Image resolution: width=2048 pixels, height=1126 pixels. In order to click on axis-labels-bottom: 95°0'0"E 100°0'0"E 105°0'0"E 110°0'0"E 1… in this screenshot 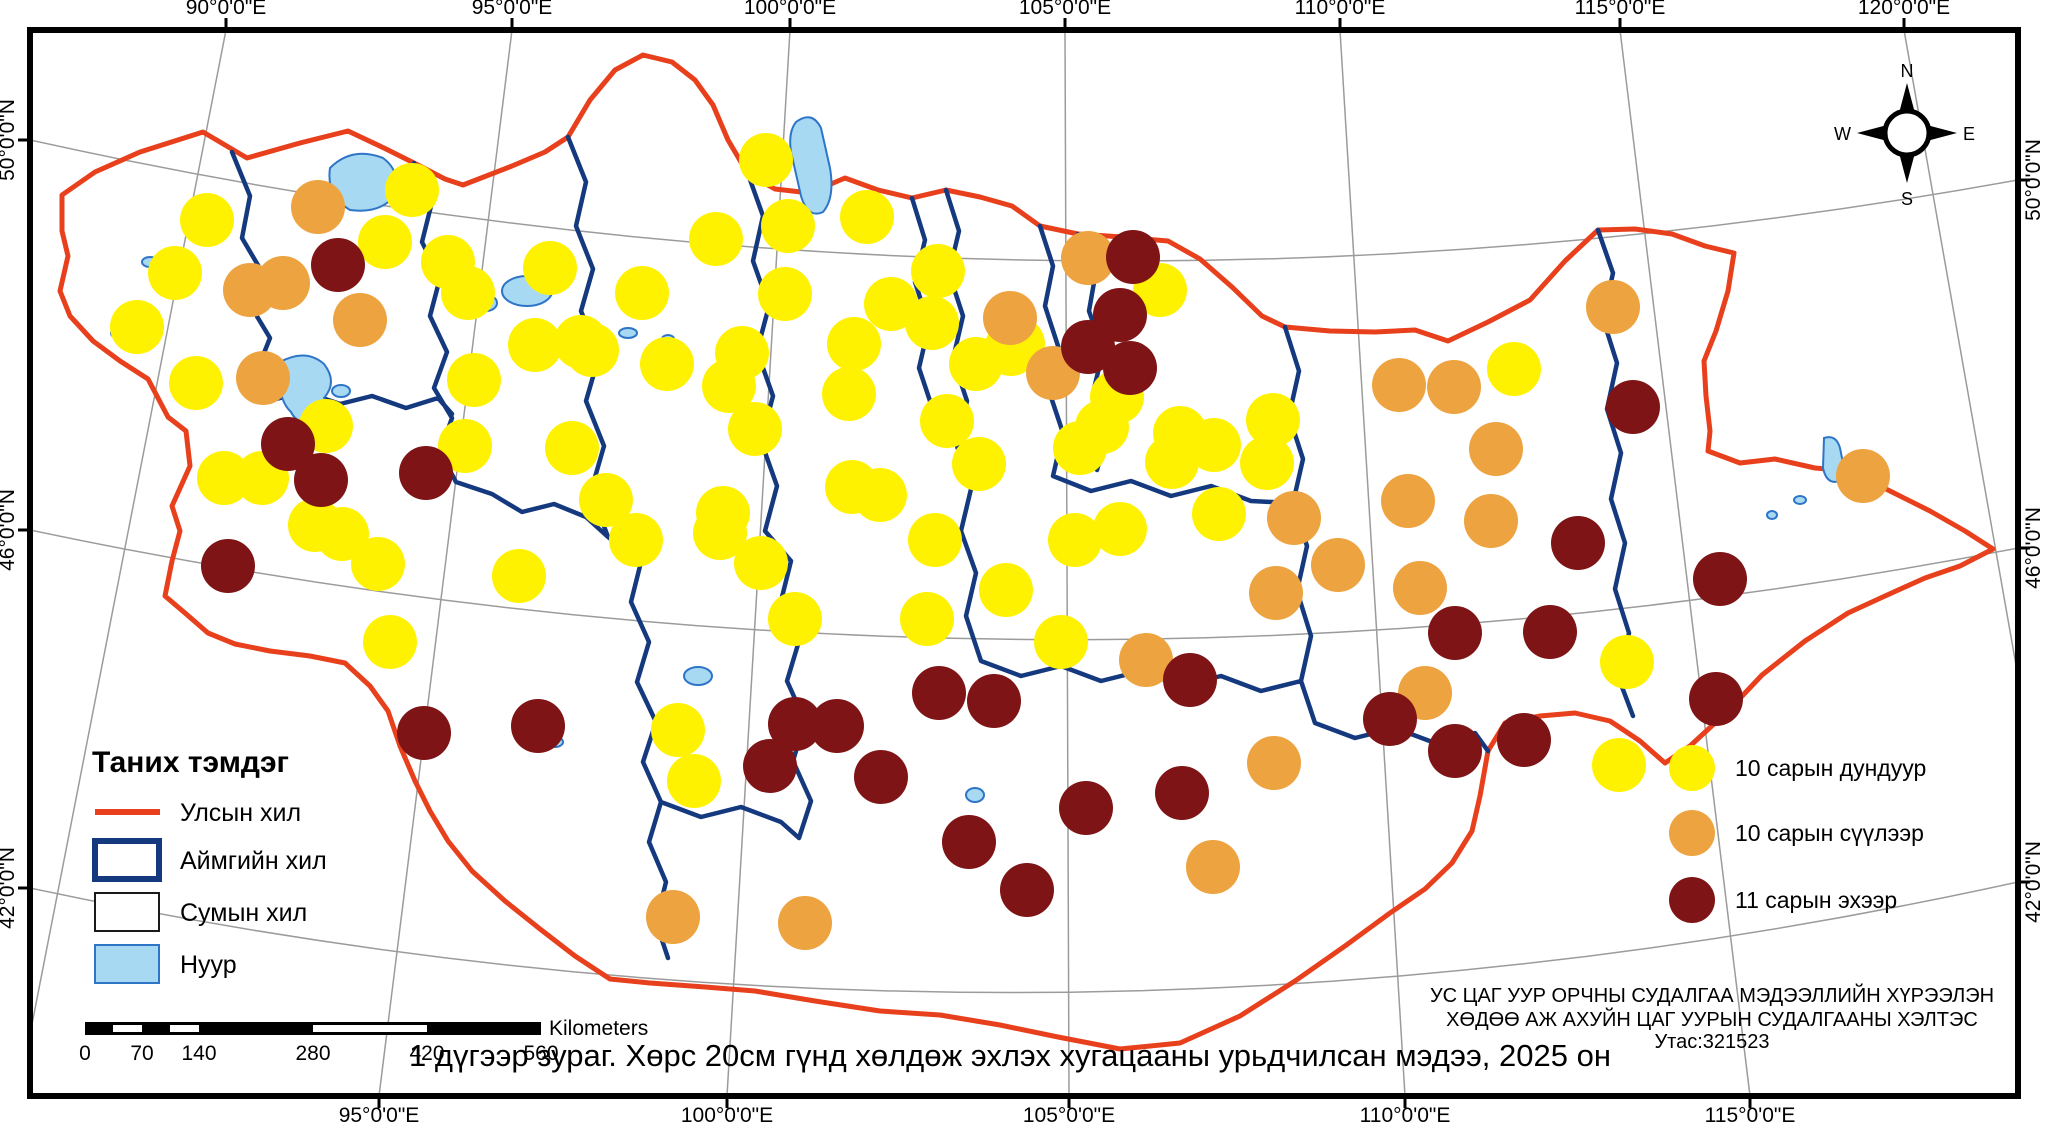, I will do `click(1067, 1115)`.